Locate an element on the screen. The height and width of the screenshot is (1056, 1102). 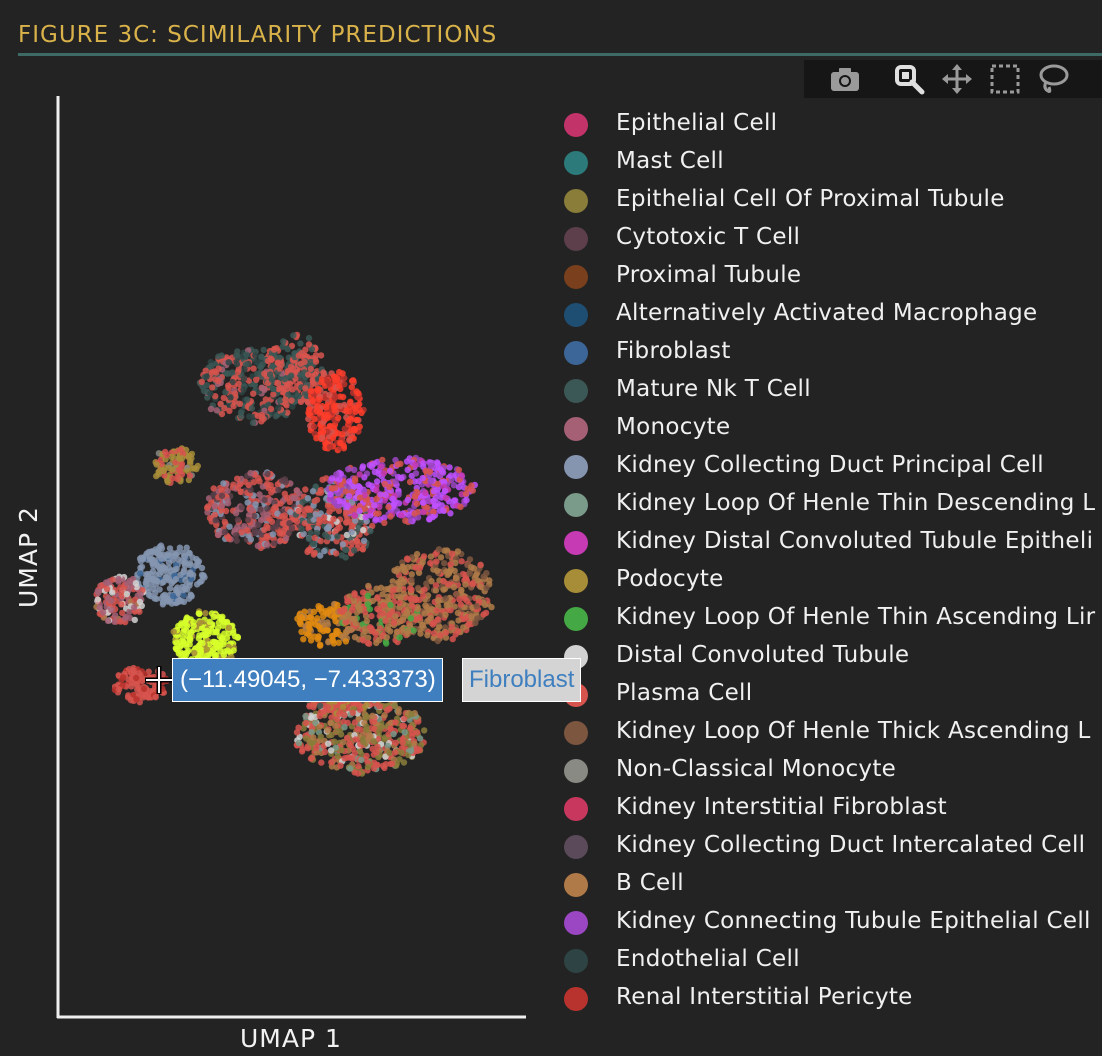
legend-item: Monocyte is located at coordinates (831, 429).